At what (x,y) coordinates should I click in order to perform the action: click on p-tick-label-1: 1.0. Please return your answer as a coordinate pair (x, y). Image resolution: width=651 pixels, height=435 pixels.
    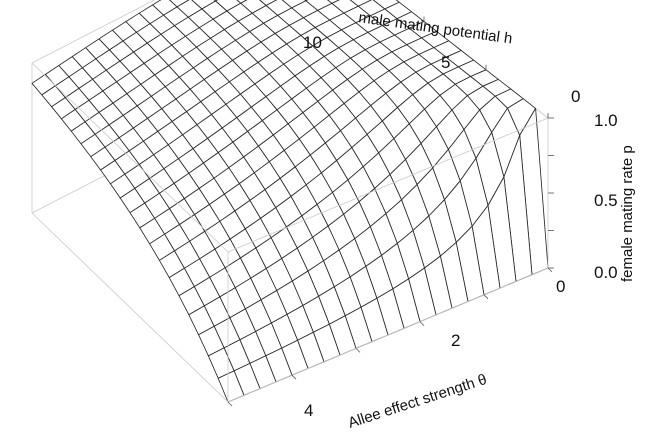
    Looking at the image, I should click on (606, 120).